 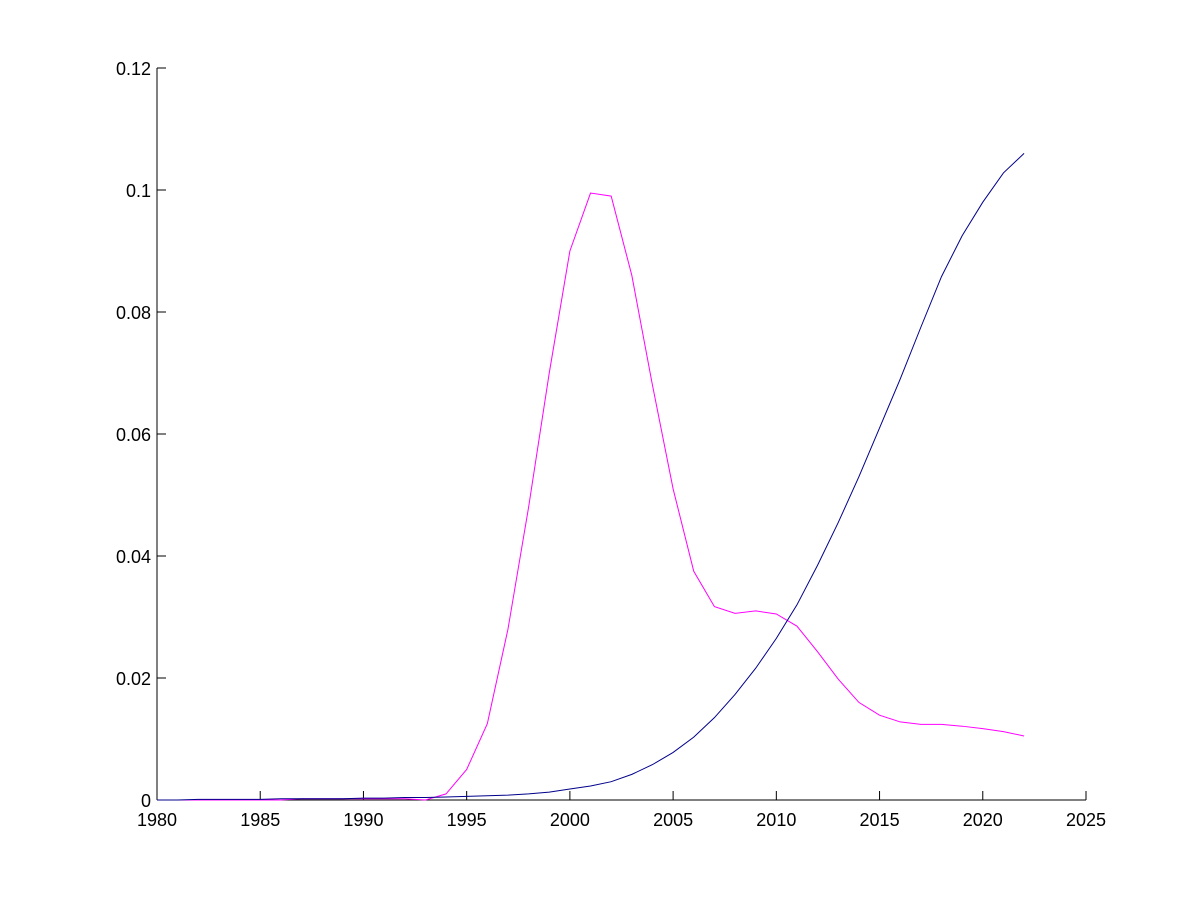 What do you see at coordinates (133, 557) in the screenshot?
I see `y-tick-label: 0.04` at bounding box center [133, 557].